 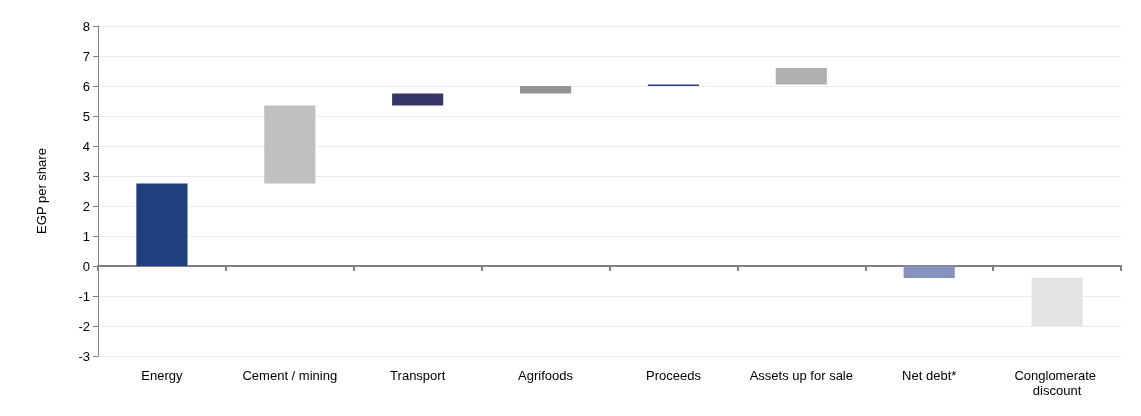 I want to click on x-tick-label: Energy, so click(x=162, y=375).